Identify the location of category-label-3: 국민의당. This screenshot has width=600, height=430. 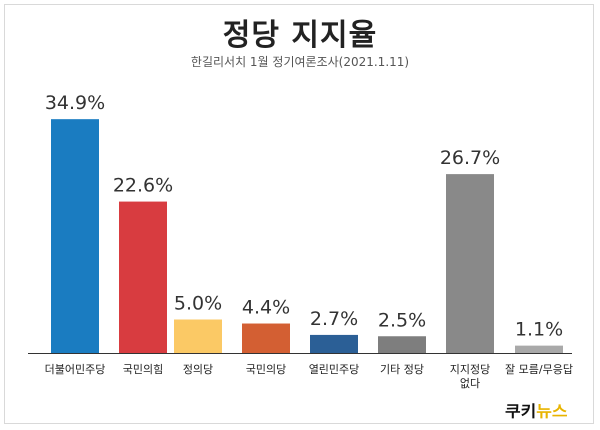
(266, 369).